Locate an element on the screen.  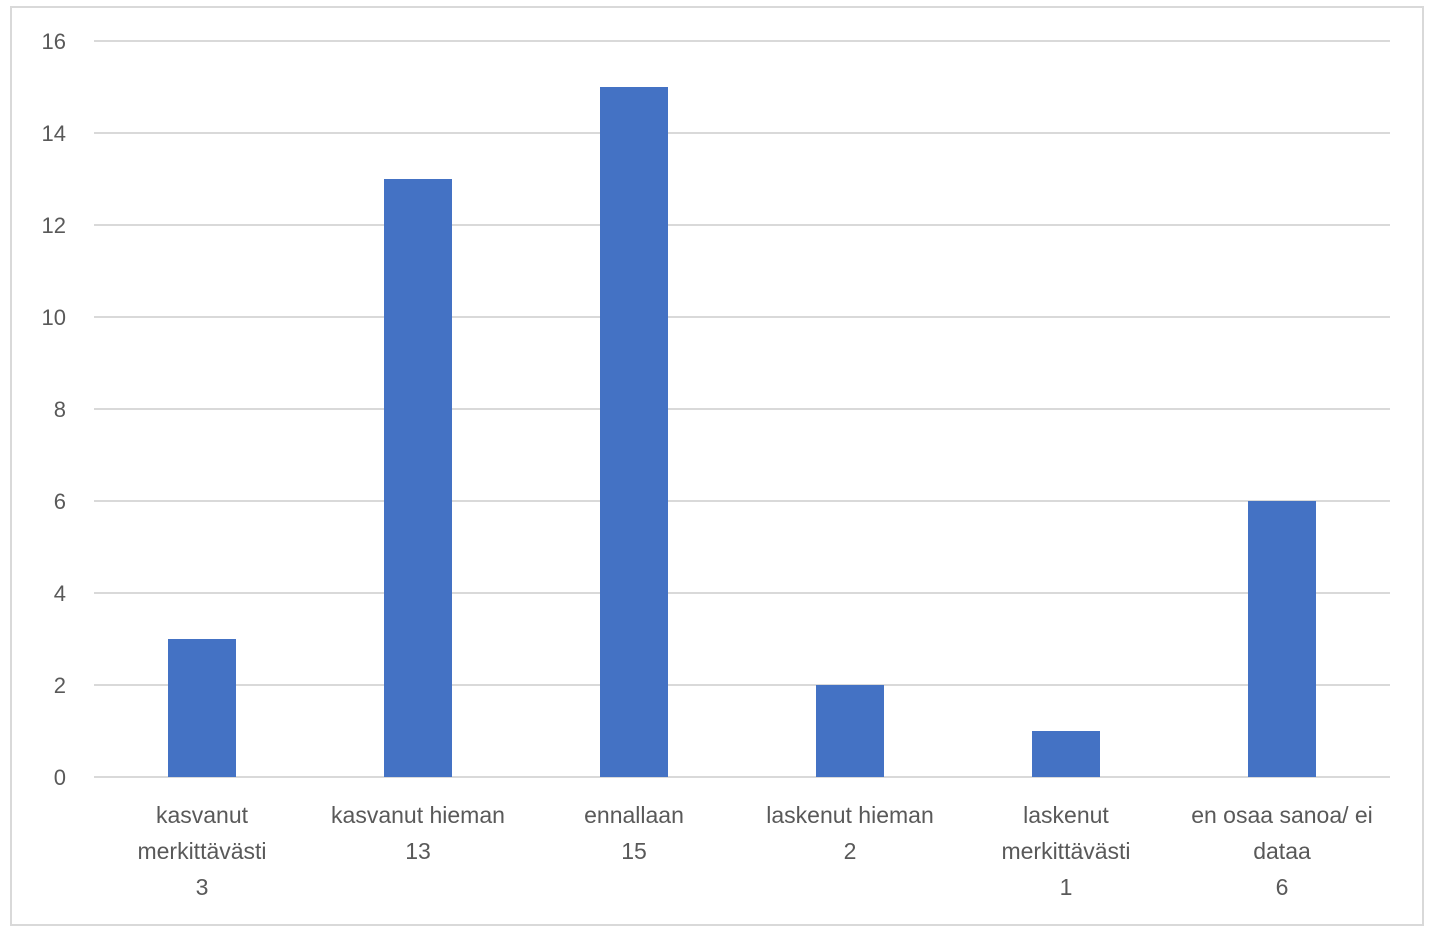
x-category-label: ennallaan is located at coordinates (634, 815).